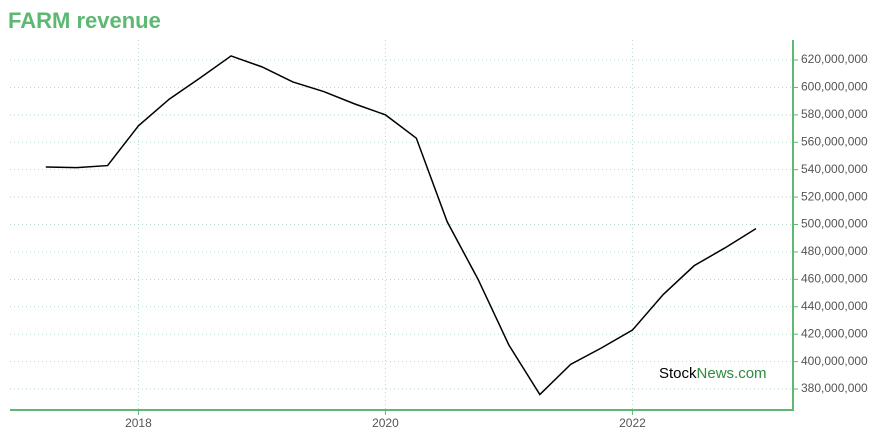 Image resolution: width=880 pixels, height=440 pixels. I want to click on watermark-part: News.com, so click(732, 373).